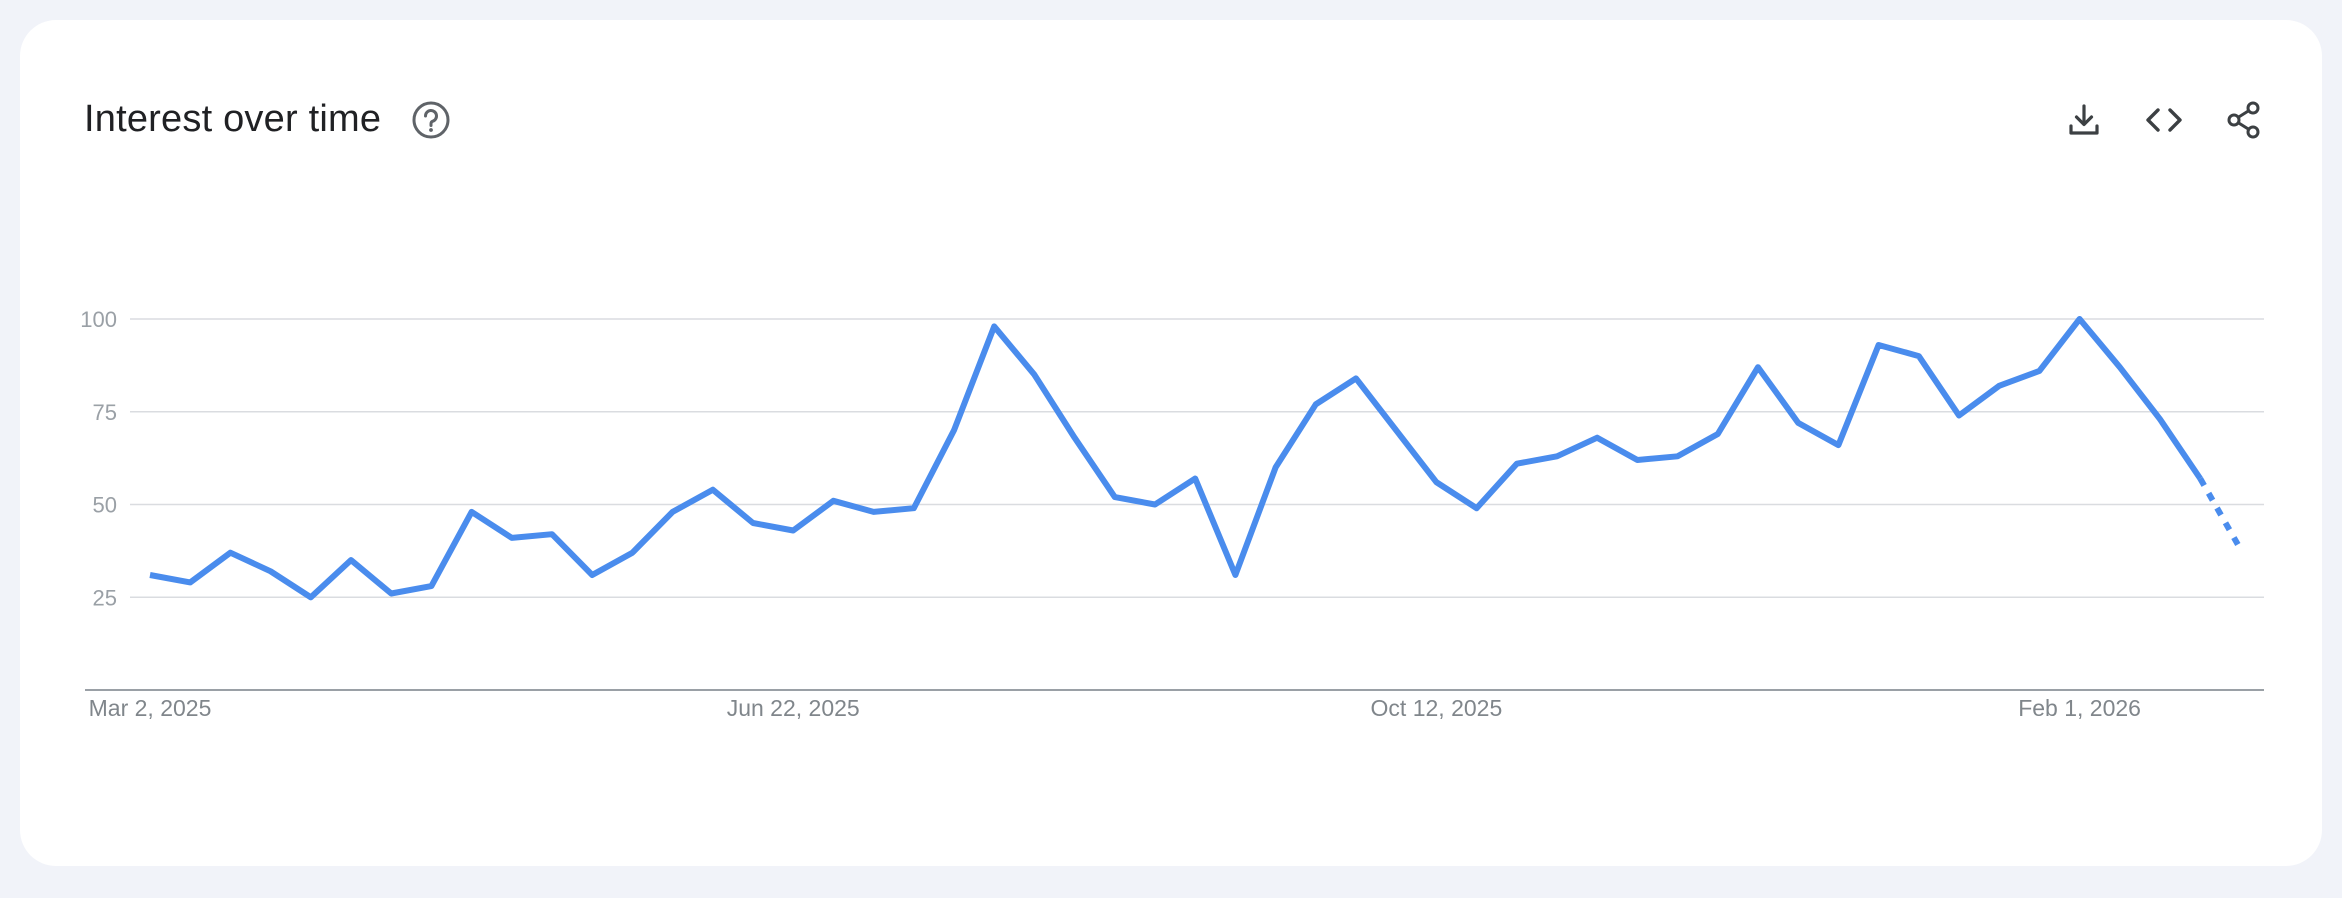 Image resolution: width=2342 pixels, height=898 pixels. I want to click on series-line-partial, so click(2220, 514).